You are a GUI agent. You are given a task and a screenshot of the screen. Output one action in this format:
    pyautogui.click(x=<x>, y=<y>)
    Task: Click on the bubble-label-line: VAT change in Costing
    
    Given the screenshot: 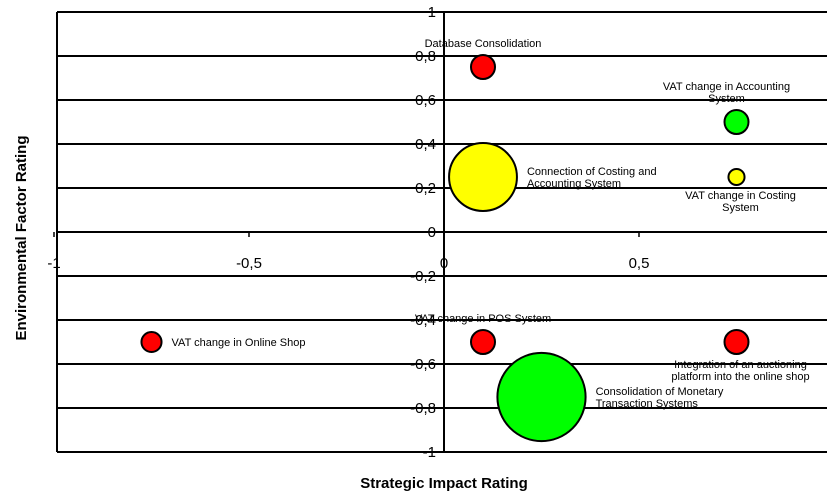 What is the action you would take?
    pyautogui.click(x=740, y=196)
    